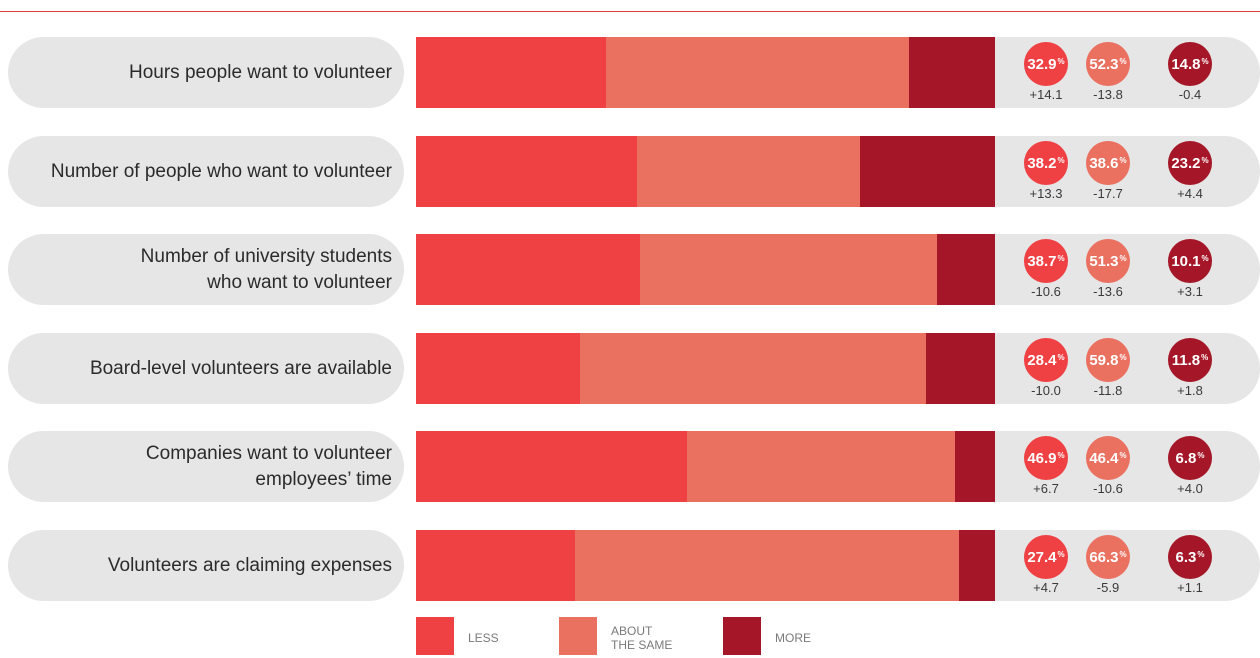 The height and width of the screenshot is (658, 1260). Describe the element at coordinates (1104, 557) in the screenshot. I see `value-badge-number: 66.3` at that location.